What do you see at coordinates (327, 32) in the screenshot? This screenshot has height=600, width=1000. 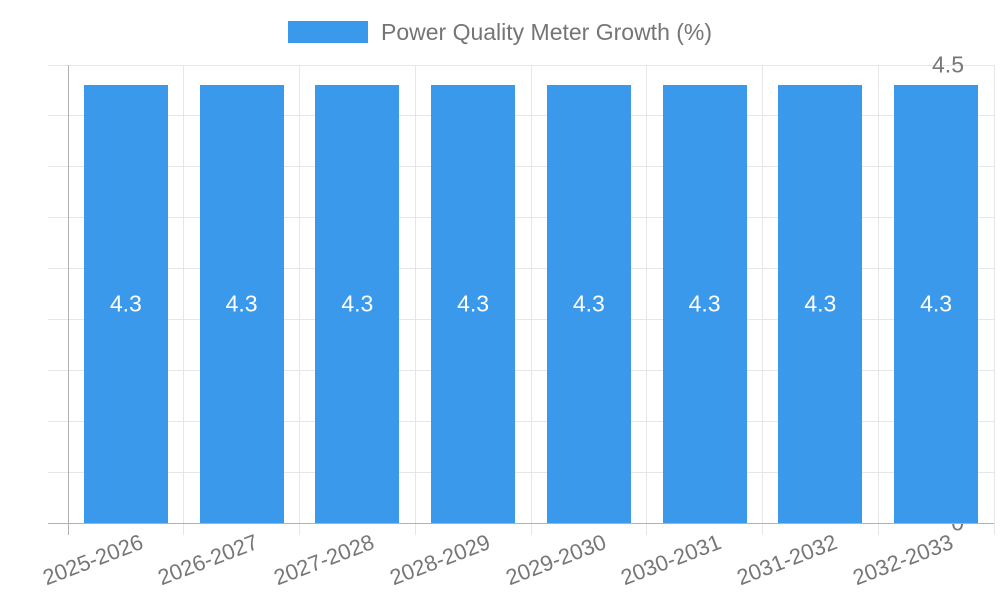 I see `legend-swatch-icon` at bounding box center [327, 32].